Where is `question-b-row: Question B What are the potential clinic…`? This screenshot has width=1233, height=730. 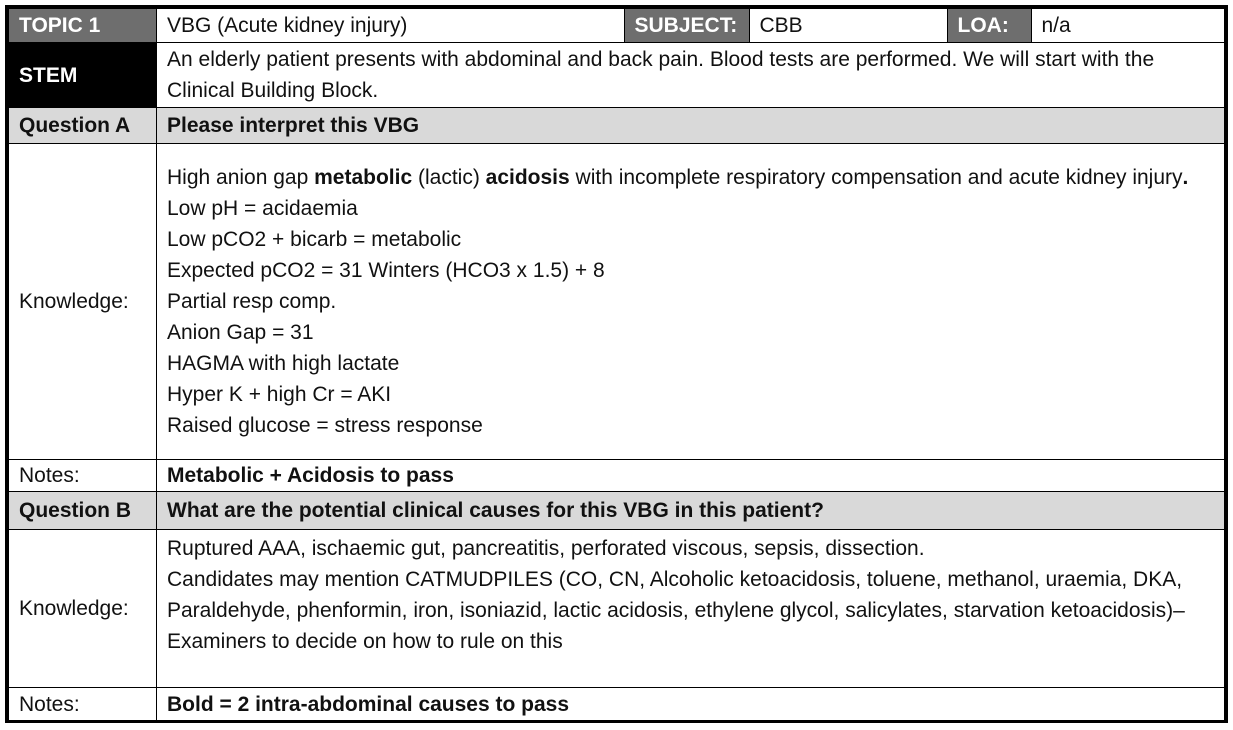 question-b-row: Question B What are the potential clinic… is located at coordinates (616, 510).